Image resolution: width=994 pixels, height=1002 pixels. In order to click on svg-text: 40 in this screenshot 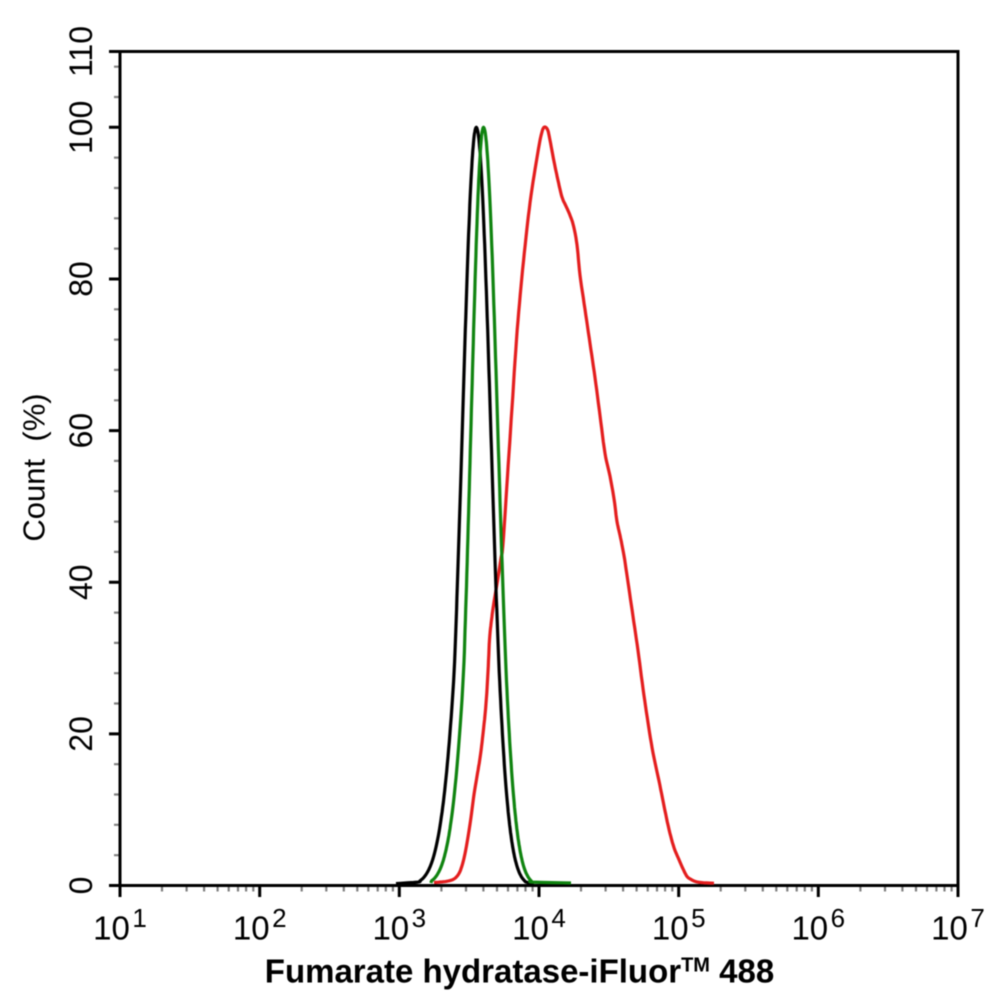, I will do `click(81, 582)`.